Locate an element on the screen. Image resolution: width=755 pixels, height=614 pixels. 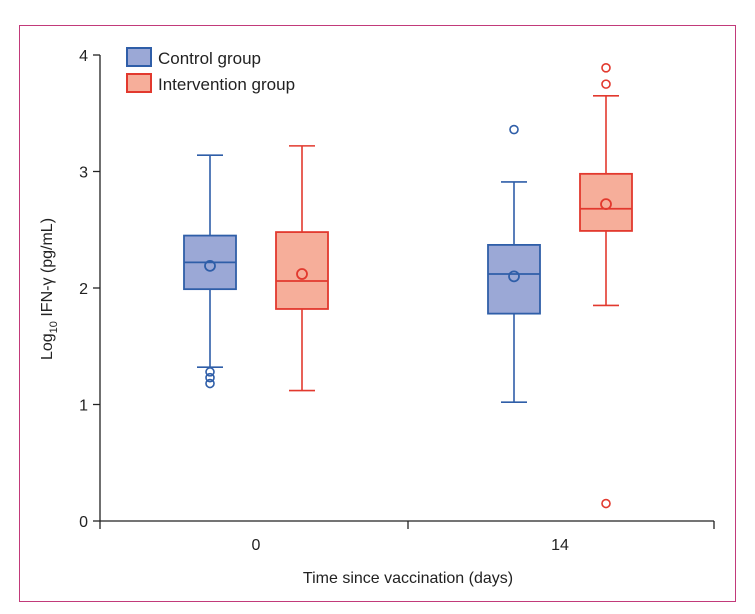
y-tick-label: 1 is located at coordinates (83, 406).